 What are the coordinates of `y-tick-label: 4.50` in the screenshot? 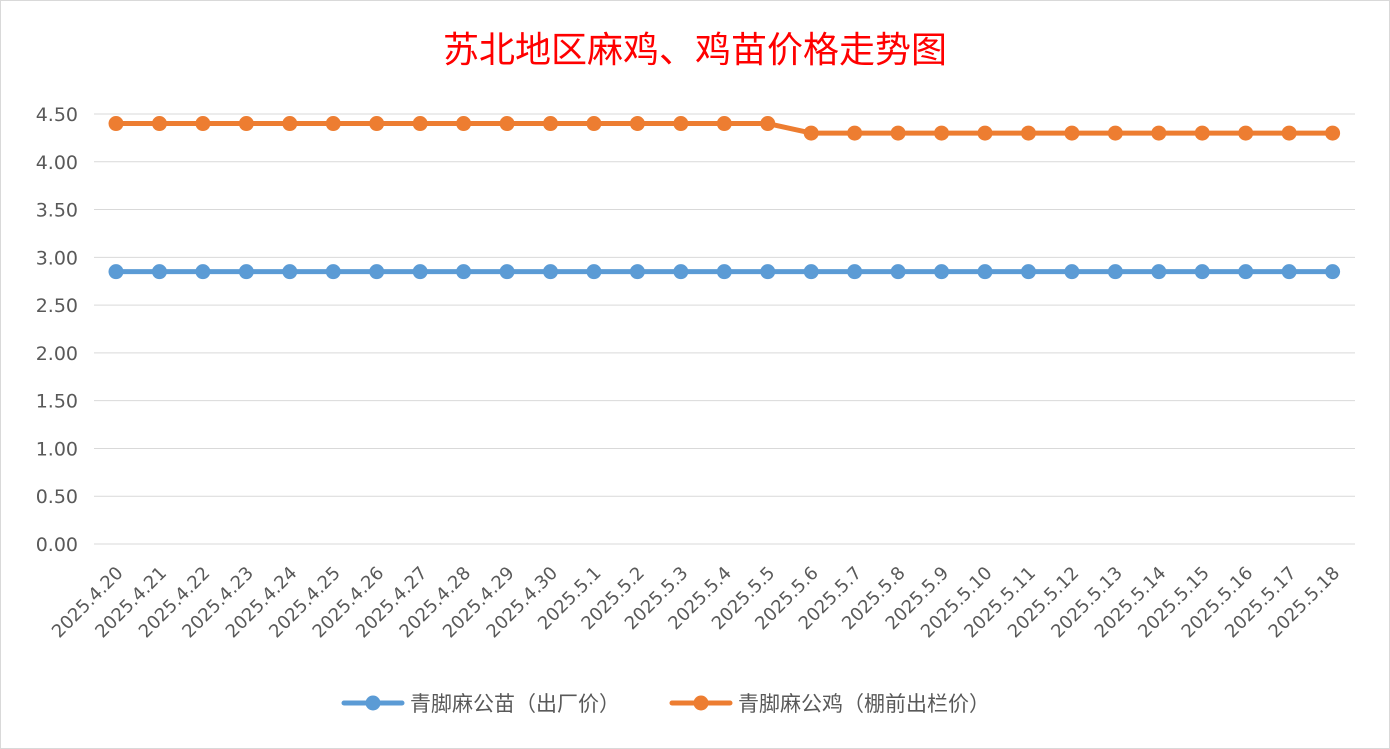 It's located at (57, 115).